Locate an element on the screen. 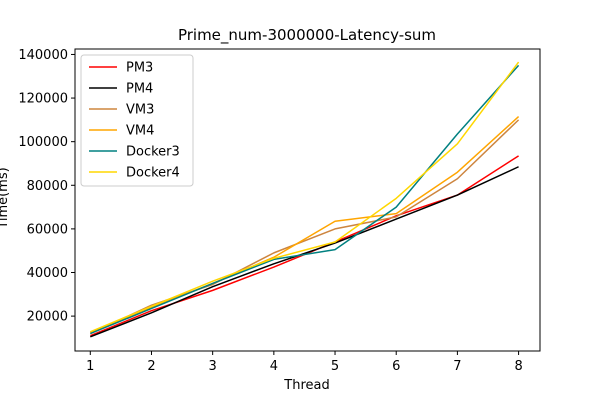 The image size is (600, 400). legend: PM3 PM4 VM3 VM4 Docker3 Docker4 is located at coordinates (137, 120).